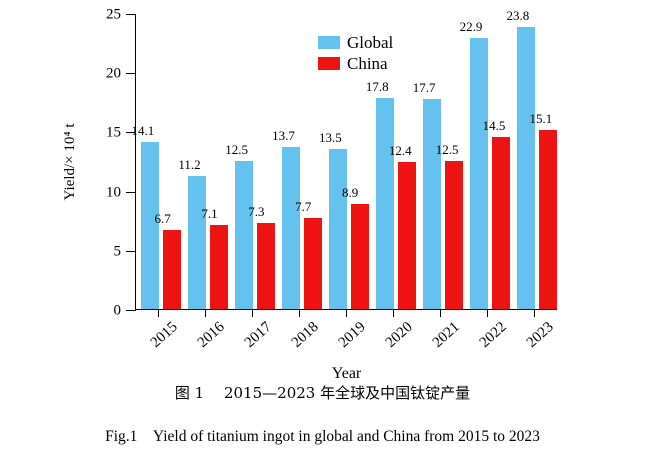  Describe the element at coordinates (258, 335) in the screenshot. I see `x-axis-tick-label: 2017` at that location.